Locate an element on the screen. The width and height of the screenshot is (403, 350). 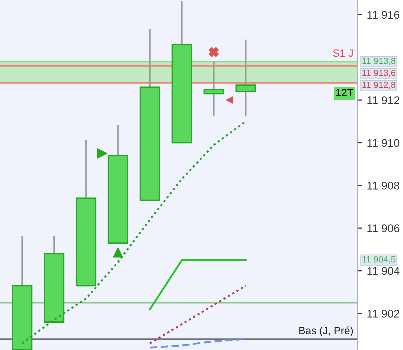
y-tick-label: 11 906 is located at coordinates (384, 228).